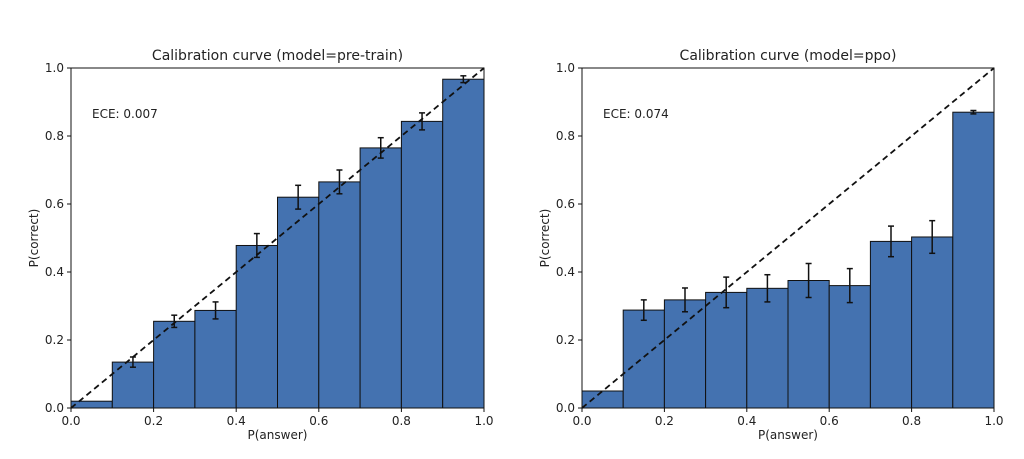 The width and height of the screenshot is (1024, 459). What do you see at coordinates (636, 114) in the screenshot?
I see `ece-annotation: ECE: 0.074` at bounding box center [636, 114].